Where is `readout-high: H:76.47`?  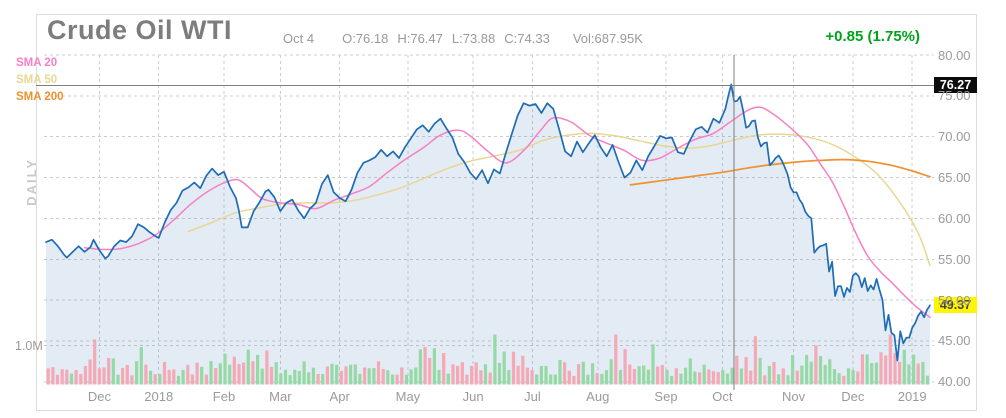
readout-high: H:76.47 is located at coordinates (420, 38).